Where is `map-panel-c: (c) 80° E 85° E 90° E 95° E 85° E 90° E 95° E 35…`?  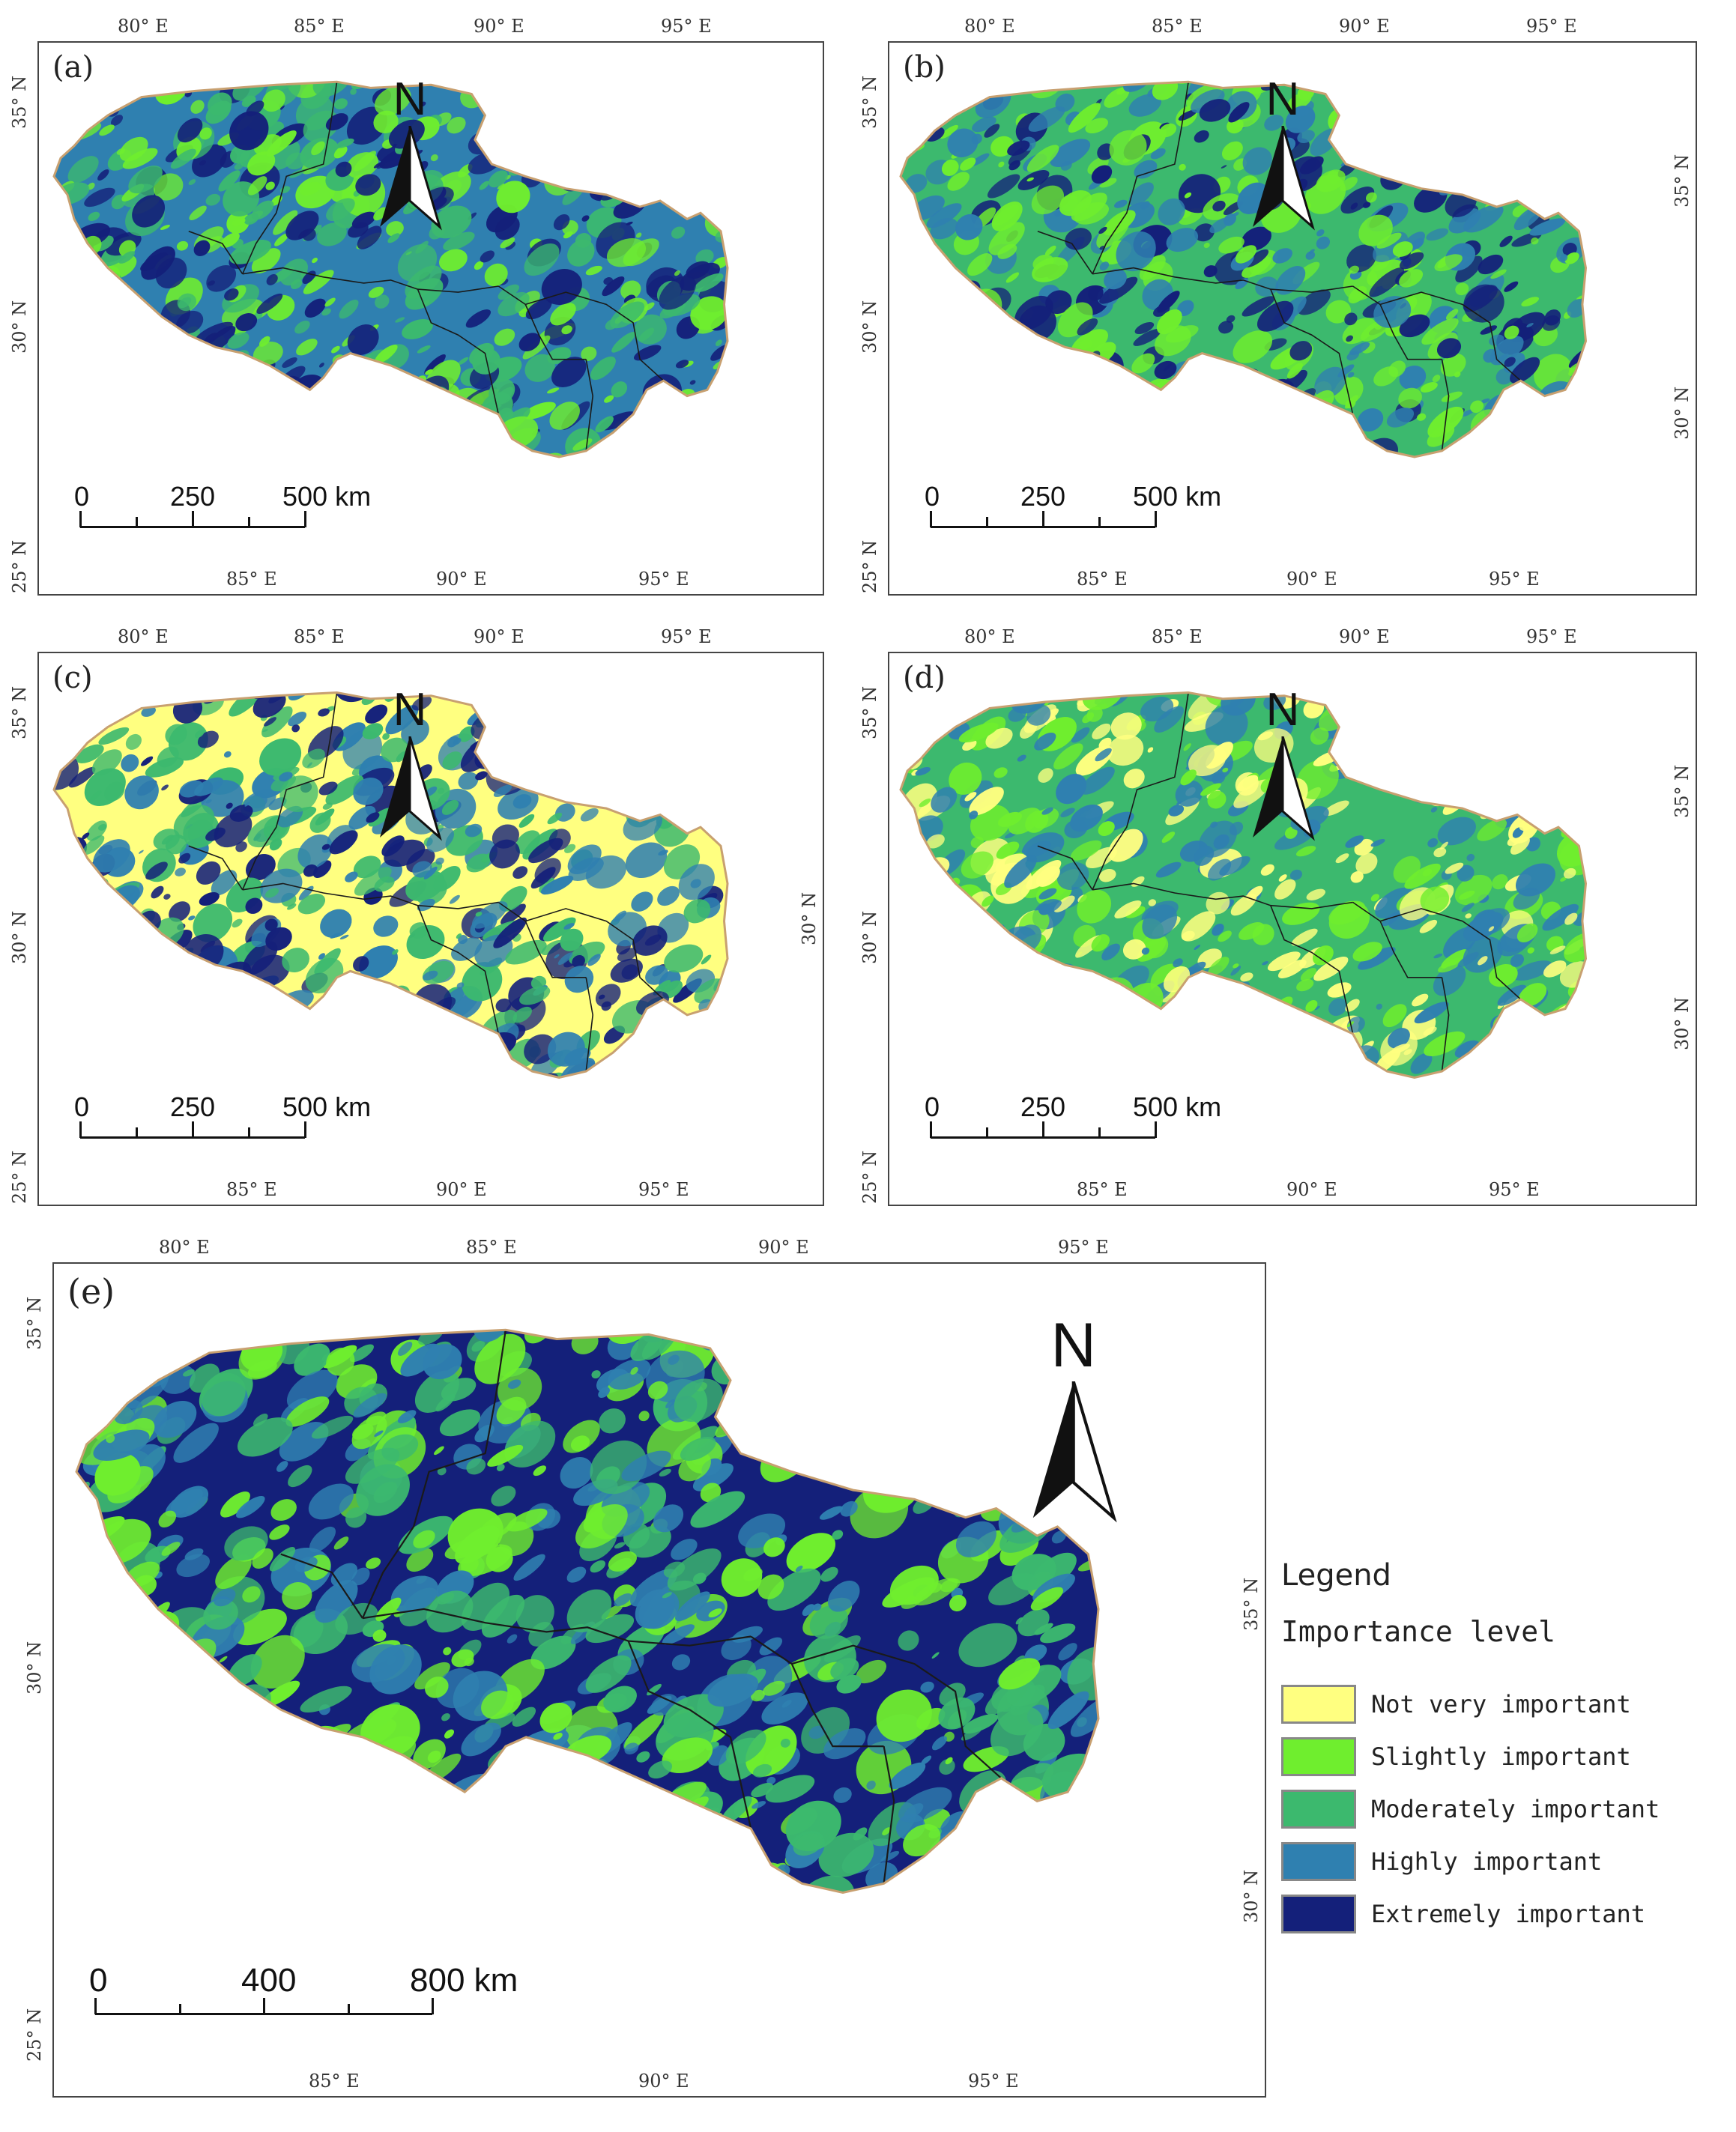 map-panel-c: (c) 80° E 85° E 90° E 95° E 85° E 90° E 95° E 35… is located at coordinates (416, 916).